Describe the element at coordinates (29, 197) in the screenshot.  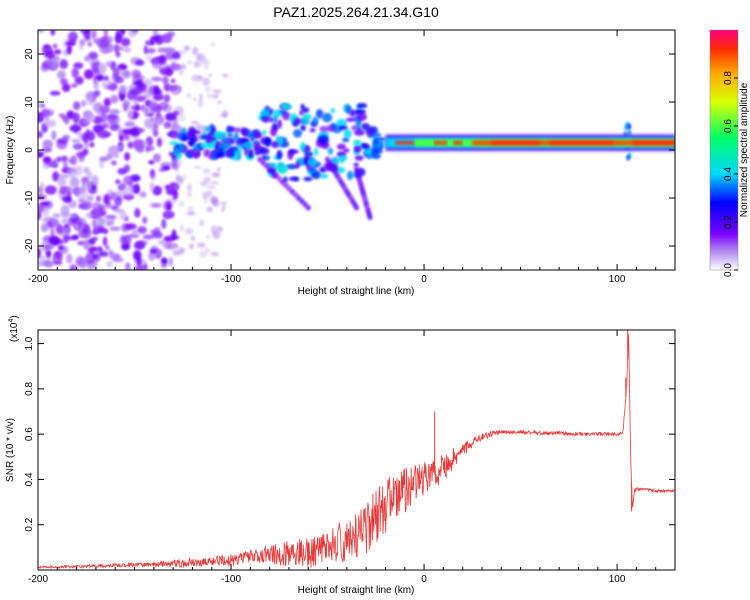
I see `spectrogram-y-tick-label: -10` at that location.